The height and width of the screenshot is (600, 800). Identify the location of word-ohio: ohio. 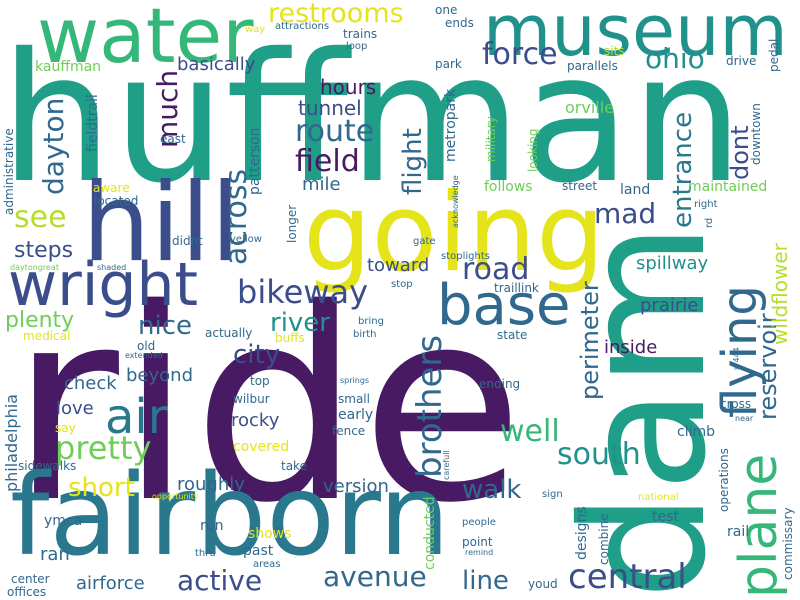
(675, 58).